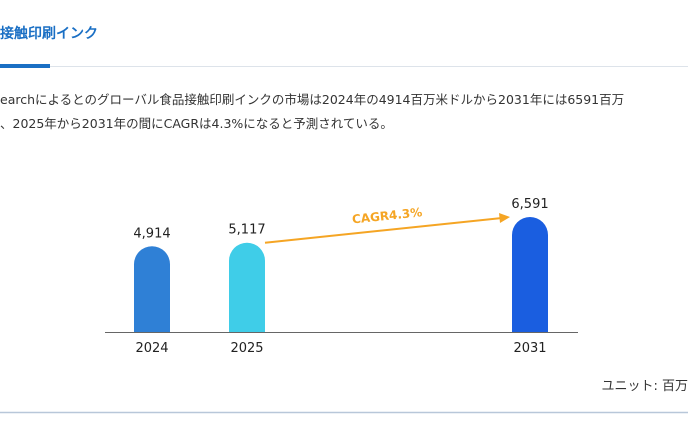 Image resolution: width=688 pixels, height=424 pixels. What do you see at coordinates (25, 66) in the screenshot?
I see `tab-underline` at bounding box center [25, 66].